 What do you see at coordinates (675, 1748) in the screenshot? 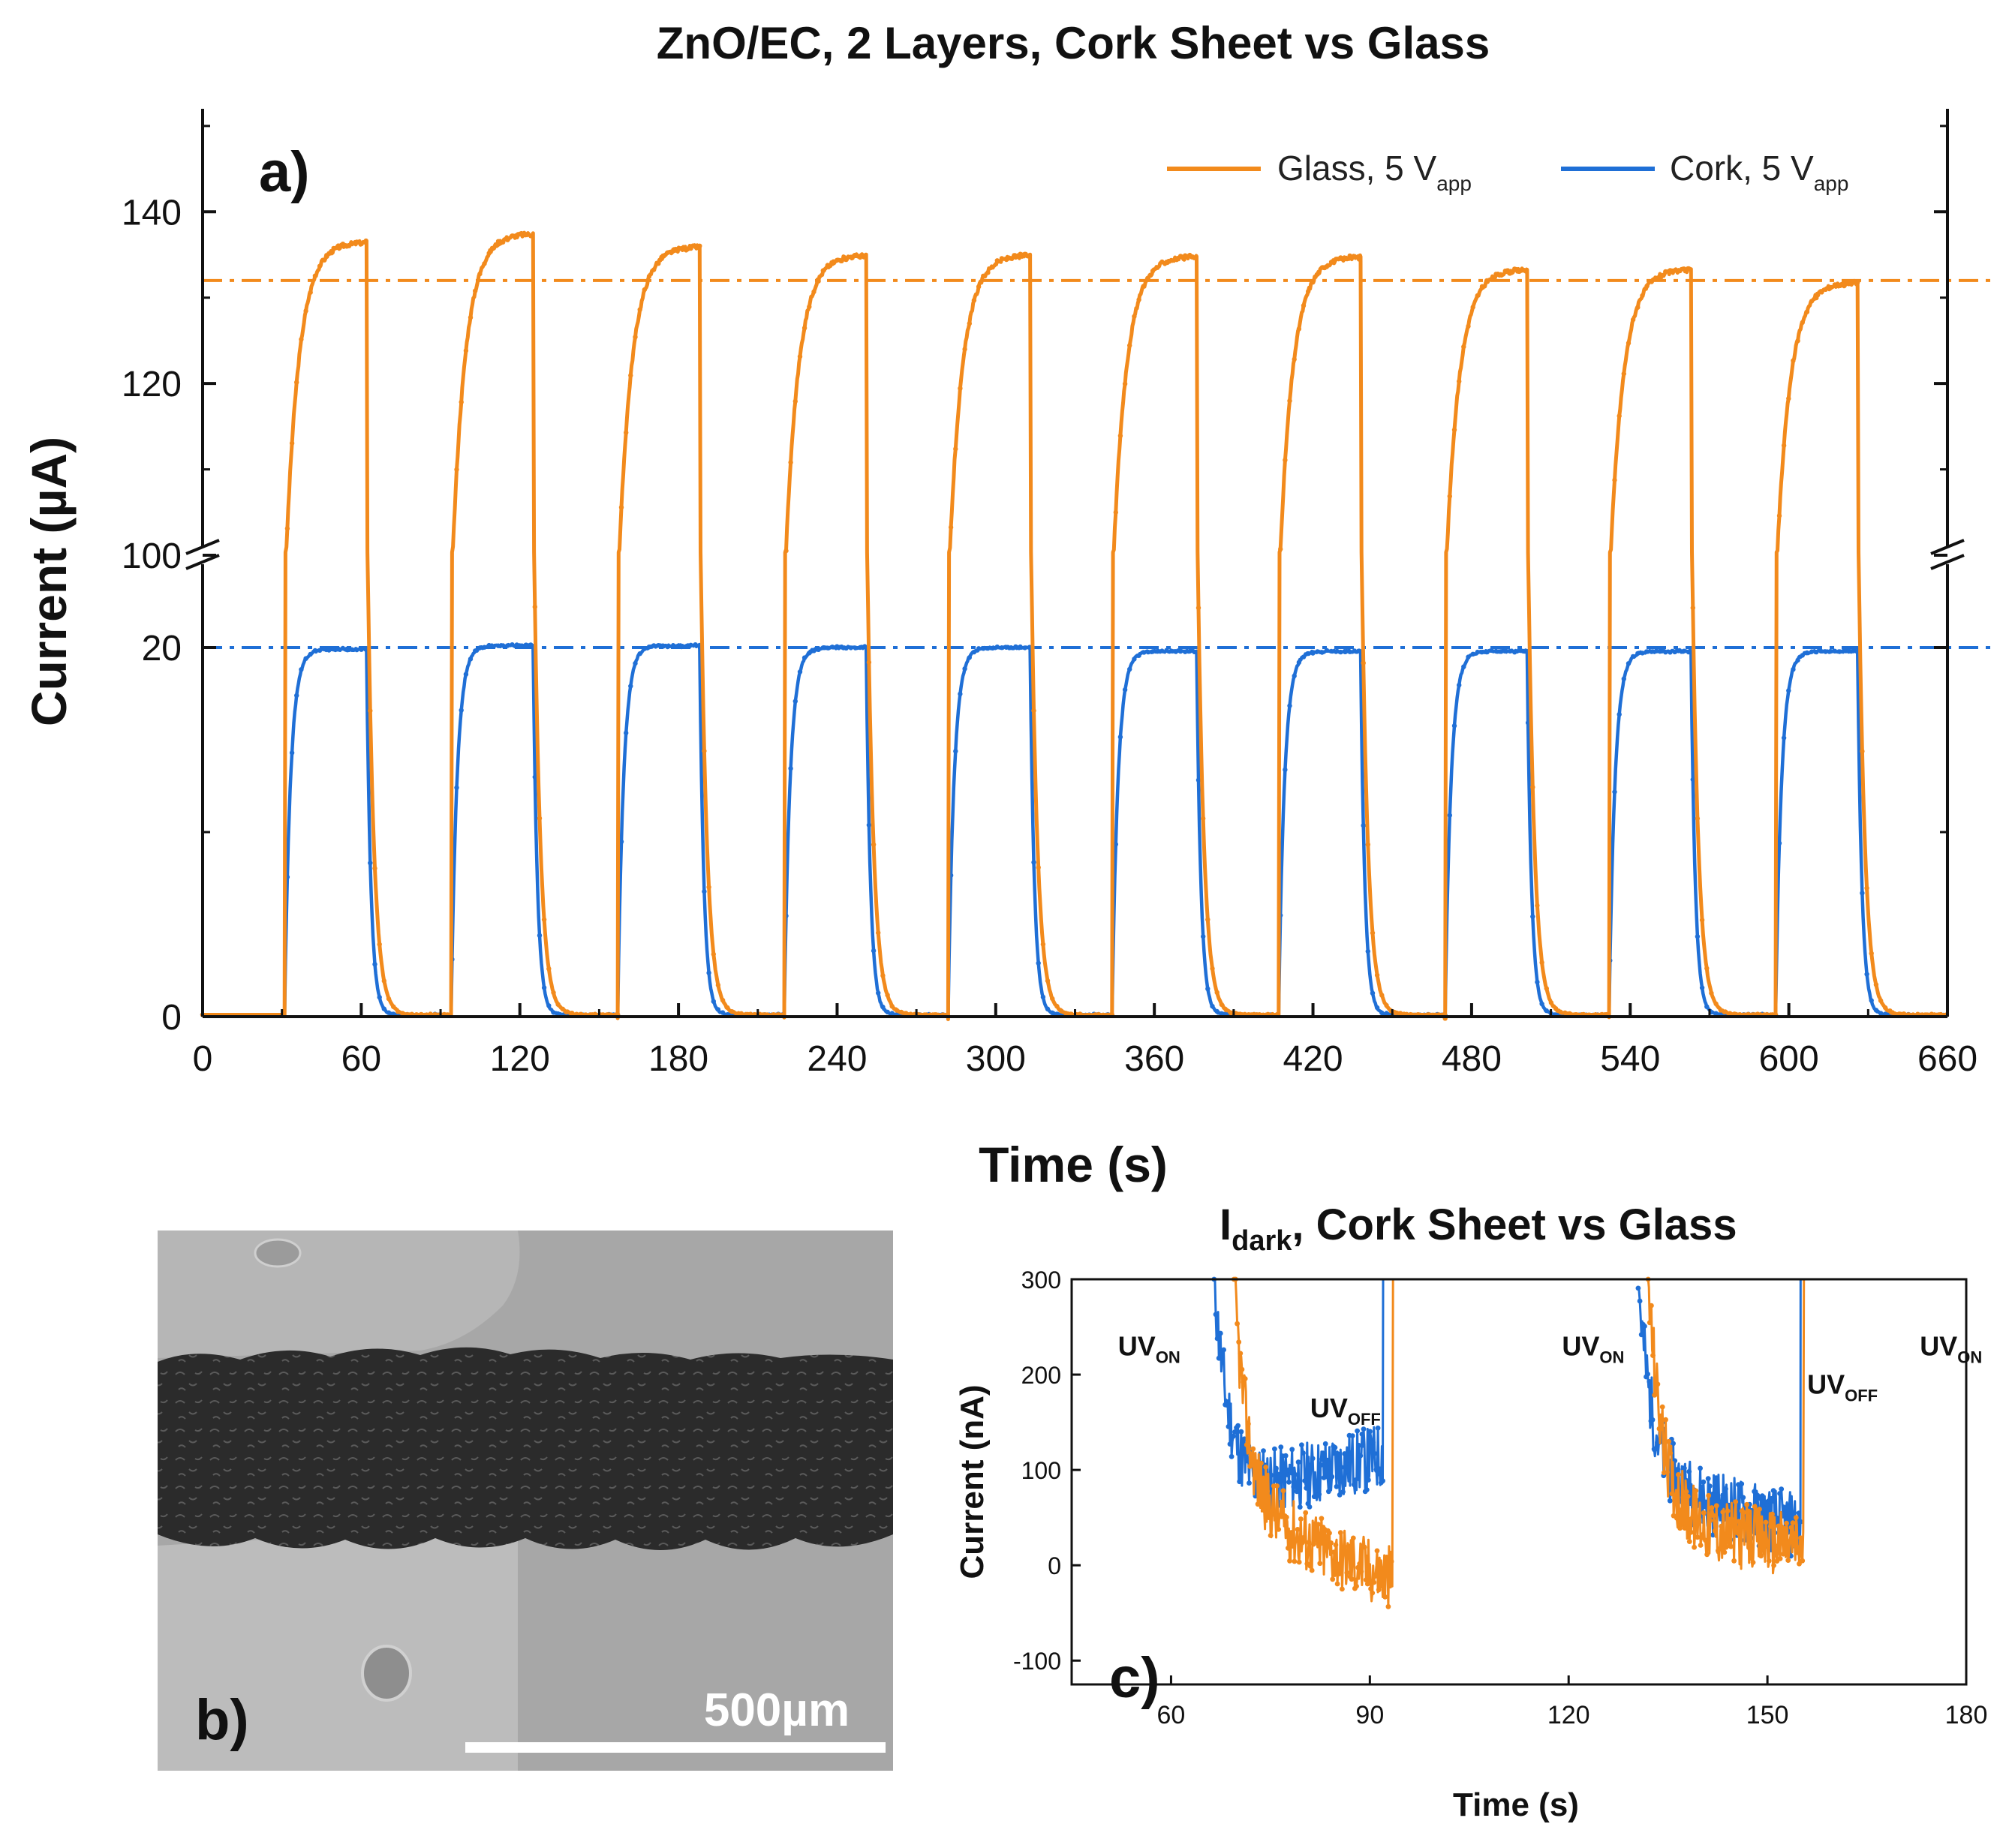
I see `scale-bar` at bounding box center [675, 1748].